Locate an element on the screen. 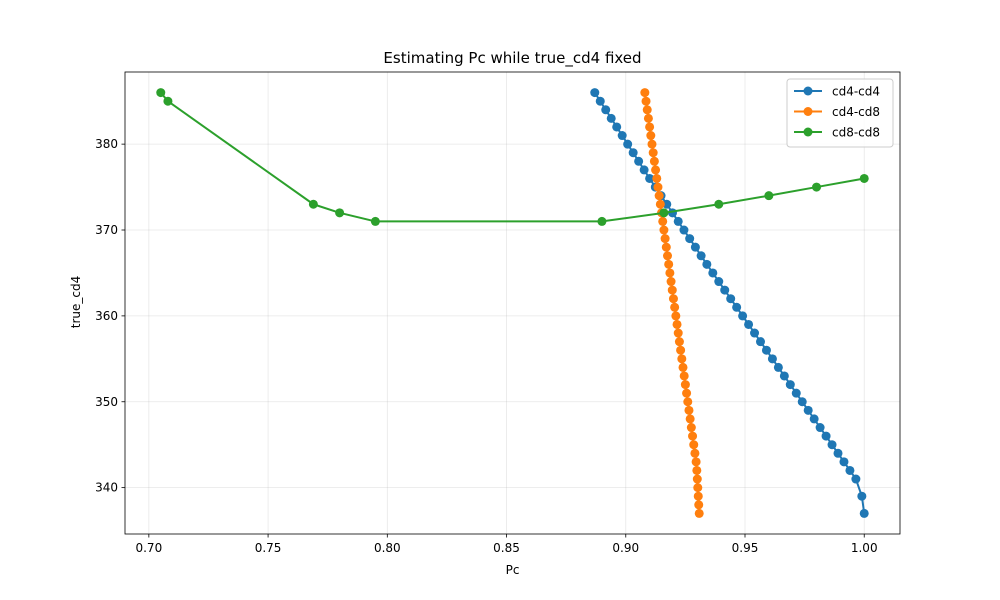 This screenshot has height=600, width=1000. x-tick-label: 0.90 is located at coordinates (625, 548).